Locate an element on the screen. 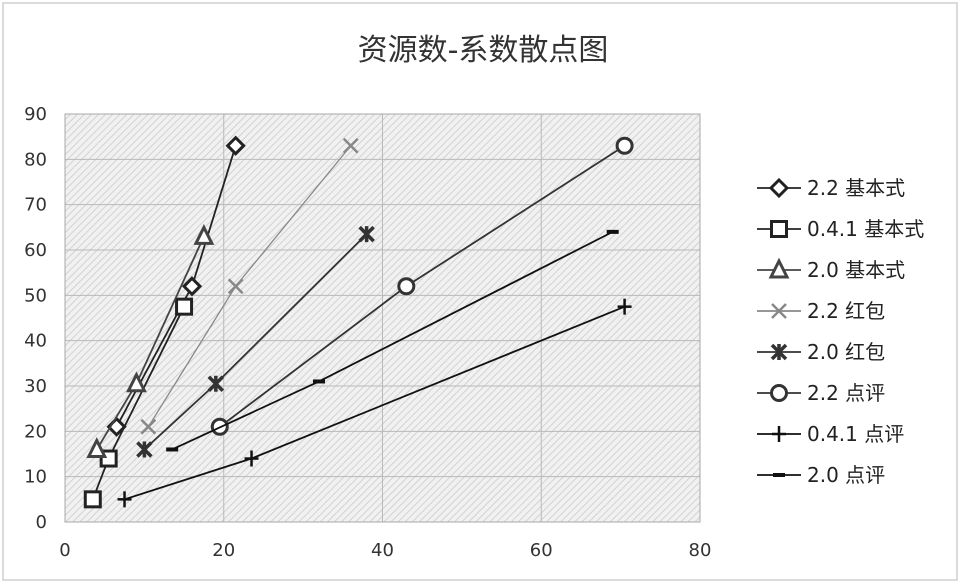  y-tick-label: 40 is located at coordinates (35, 341).